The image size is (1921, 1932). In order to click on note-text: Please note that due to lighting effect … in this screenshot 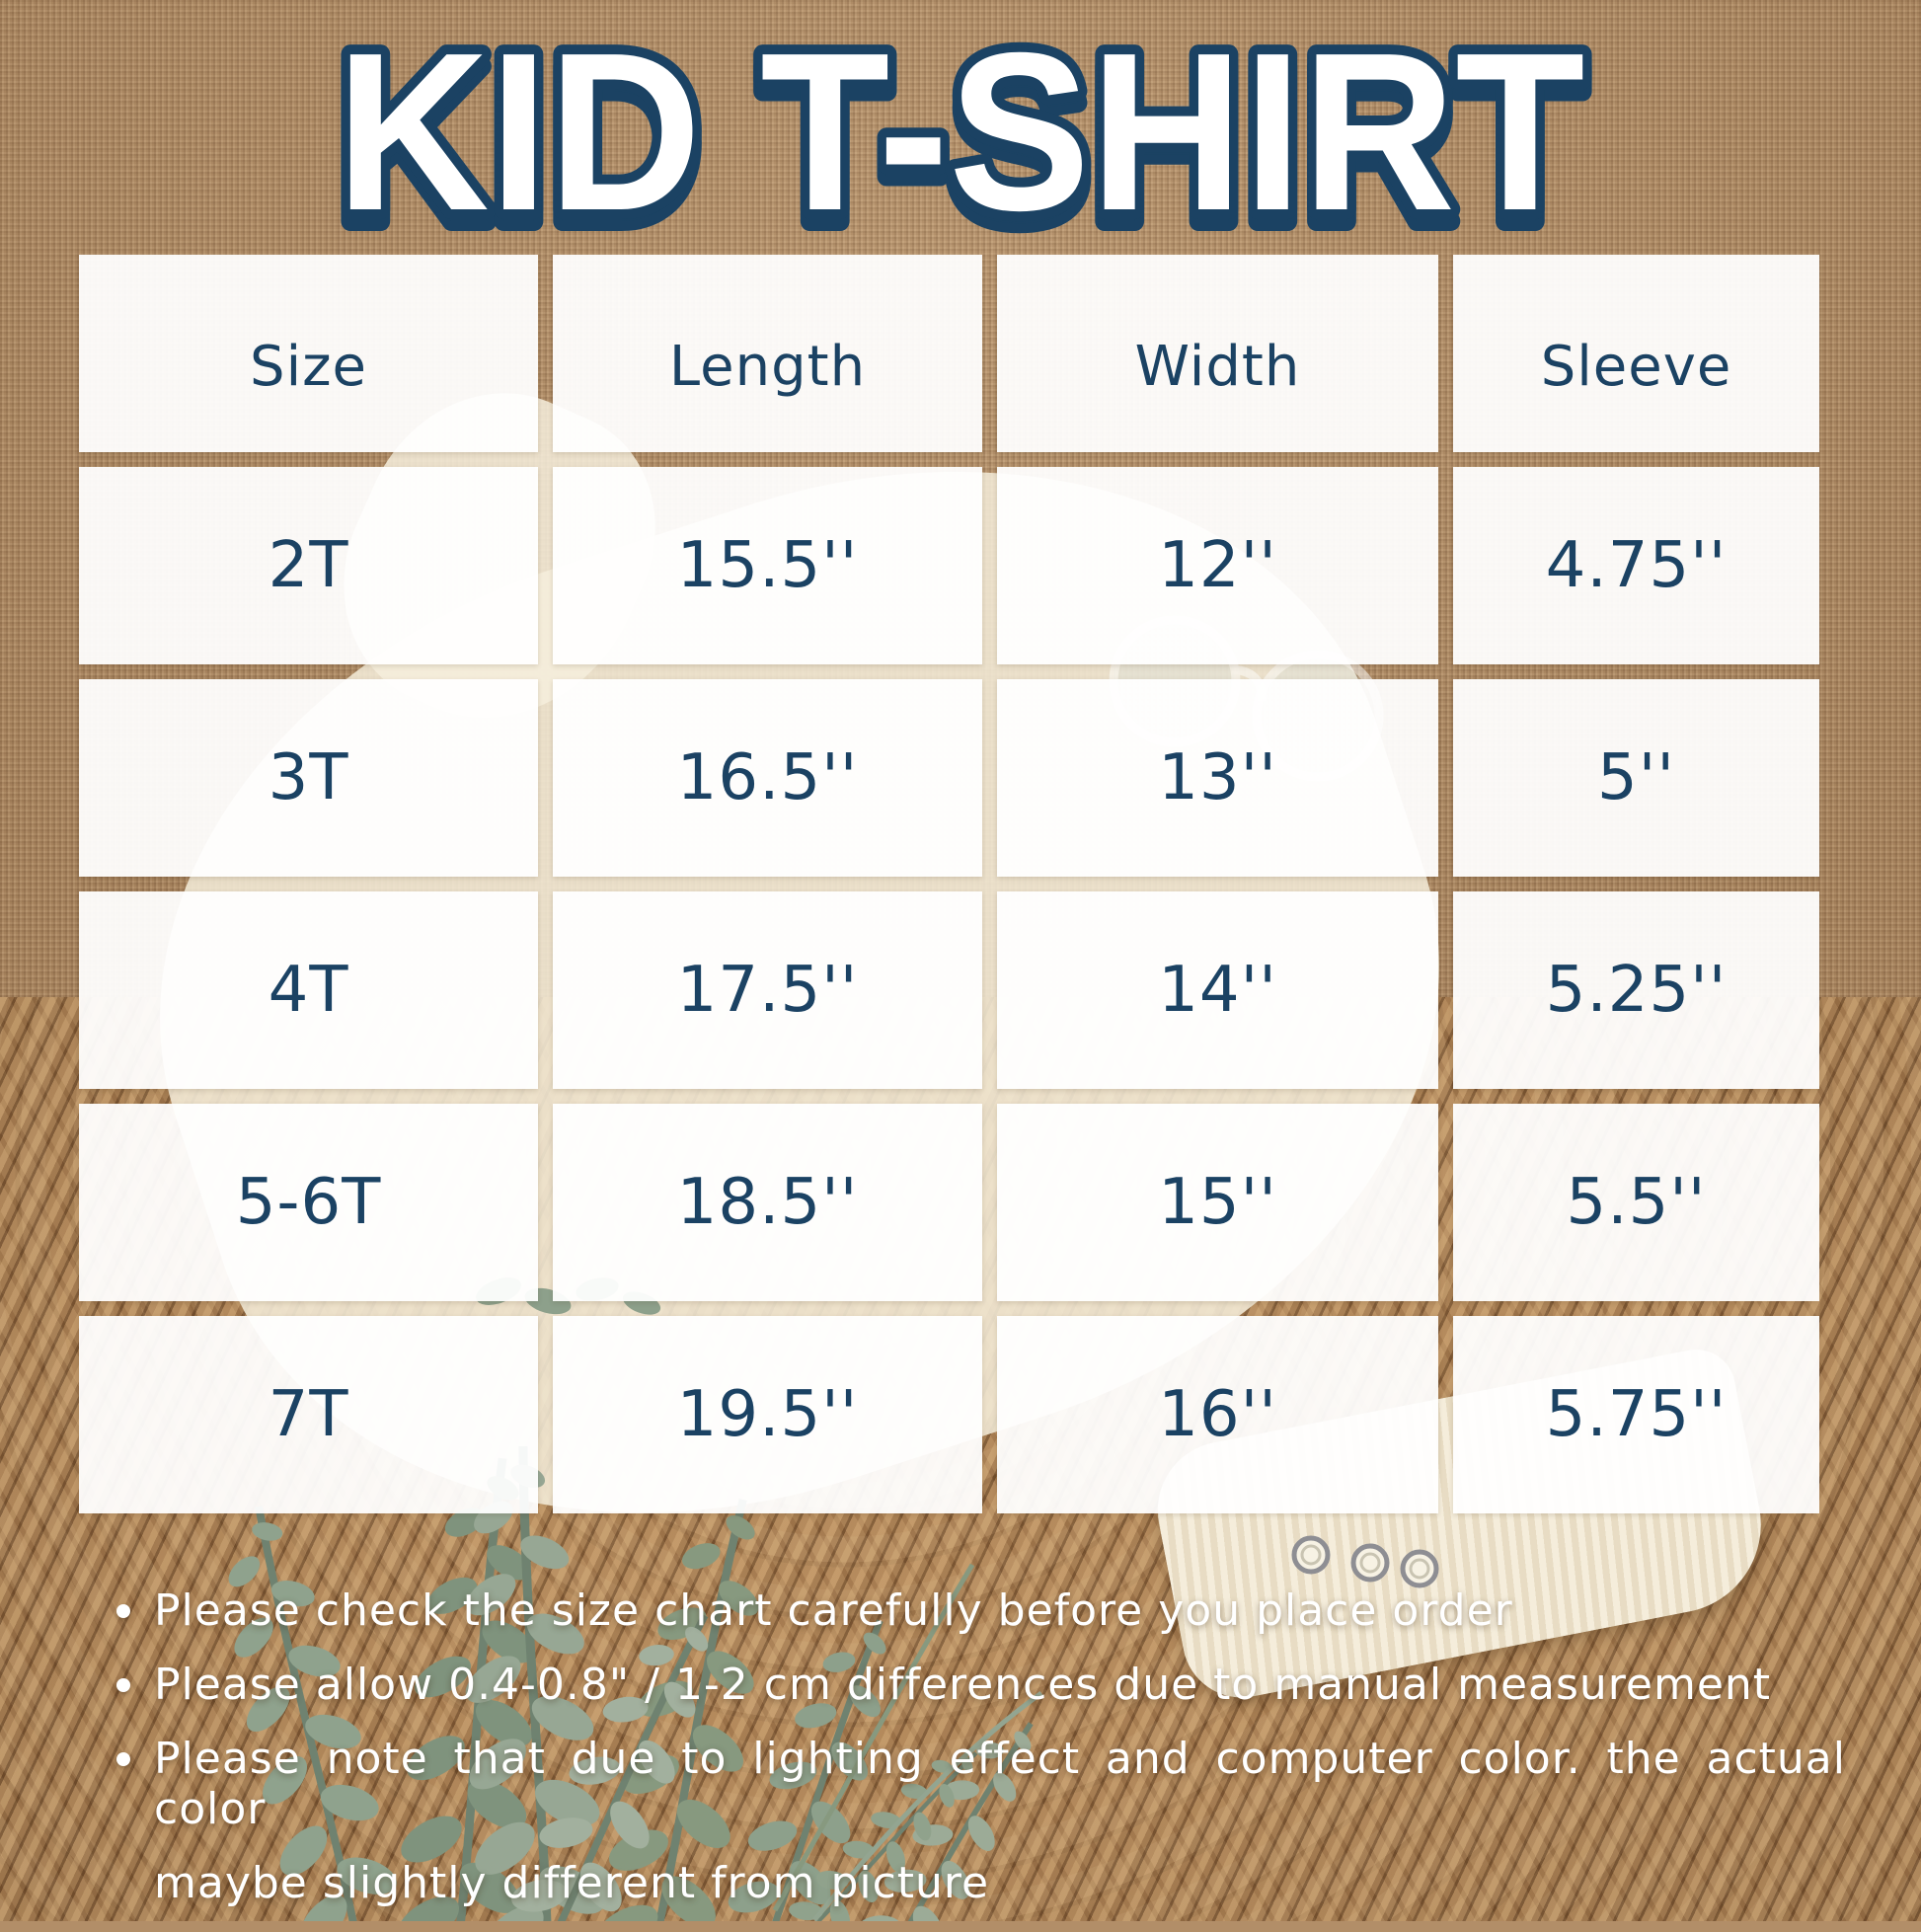, I will do `click(1000, 1821)`.